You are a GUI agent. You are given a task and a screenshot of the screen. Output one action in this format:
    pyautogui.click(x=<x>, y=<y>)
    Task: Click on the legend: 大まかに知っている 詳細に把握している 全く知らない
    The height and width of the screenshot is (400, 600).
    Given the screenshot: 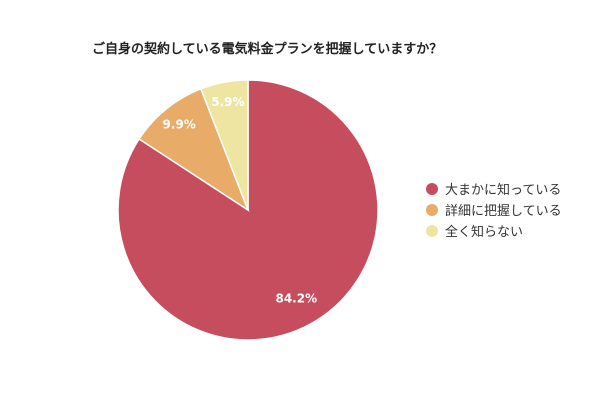 What is the action you would take?
    pyautogui.click(x=494, y=209)
    